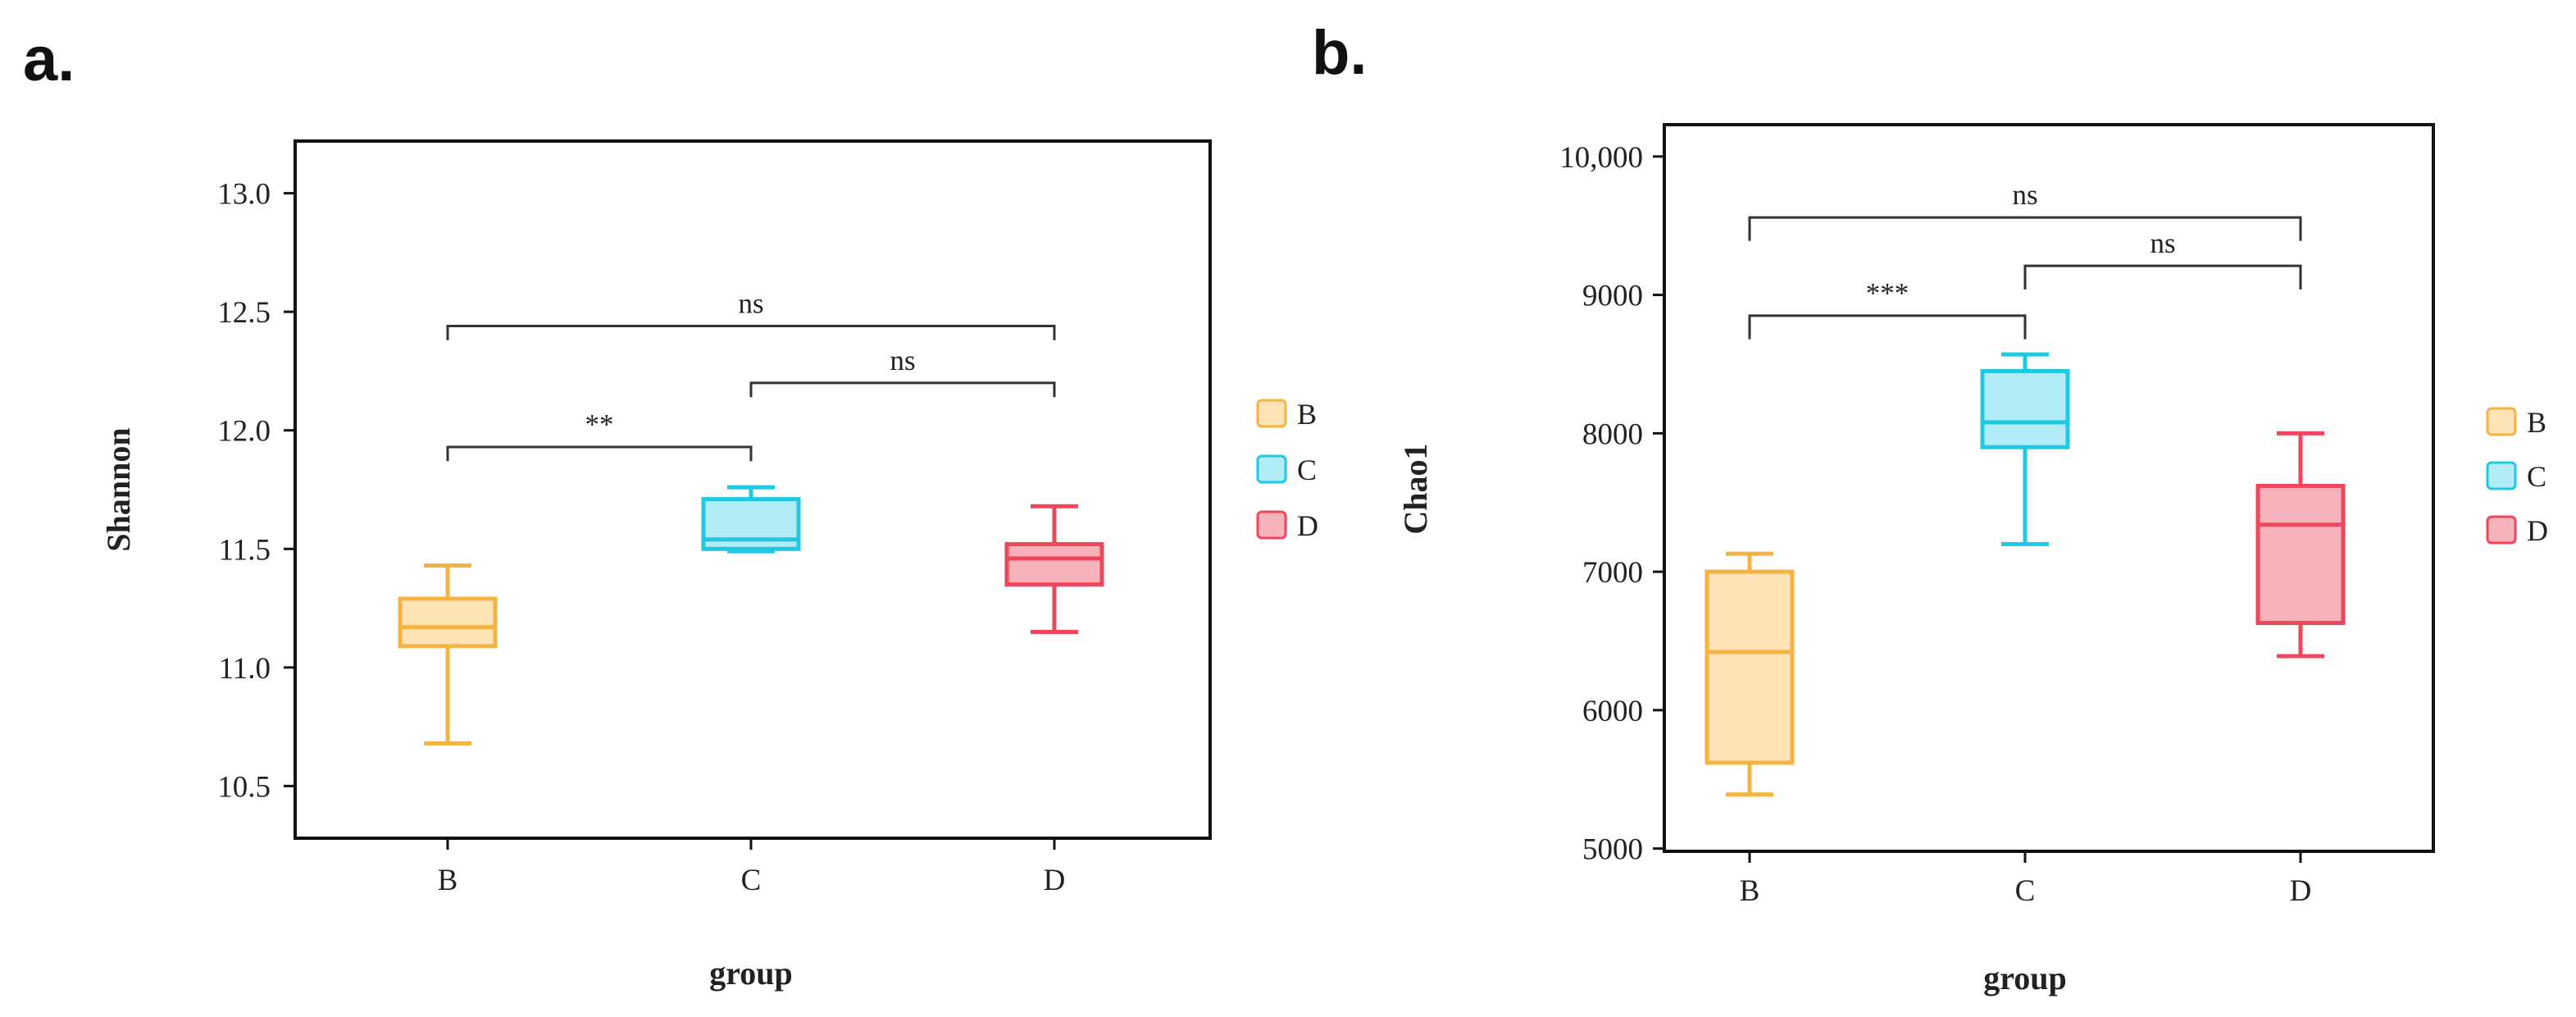 This screenshot has width=2576, height=1017. What do you see at coordinates (1416, 488) in the screenshot?
I see `y-axis-title: Chao1` at bounding box center [1416, 488].